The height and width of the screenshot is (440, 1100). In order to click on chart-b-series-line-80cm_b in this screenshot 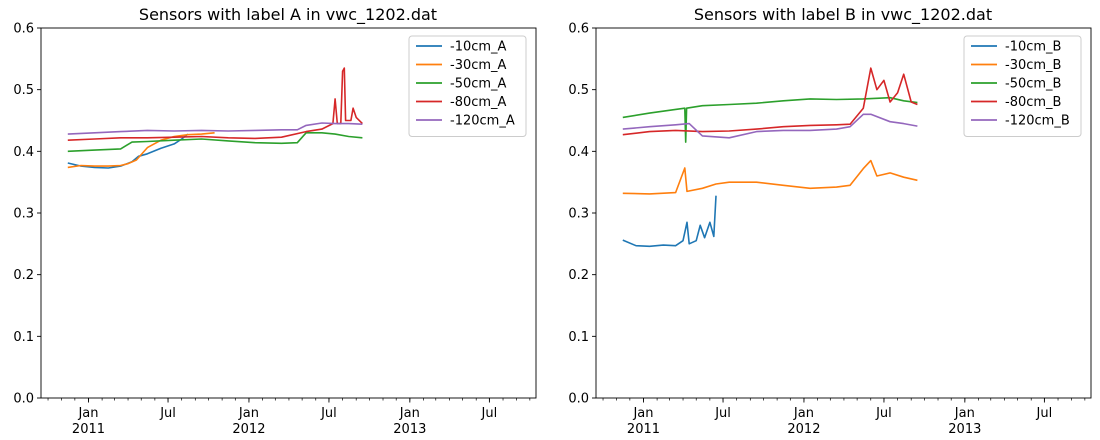, I will do `click(770, 101)`.